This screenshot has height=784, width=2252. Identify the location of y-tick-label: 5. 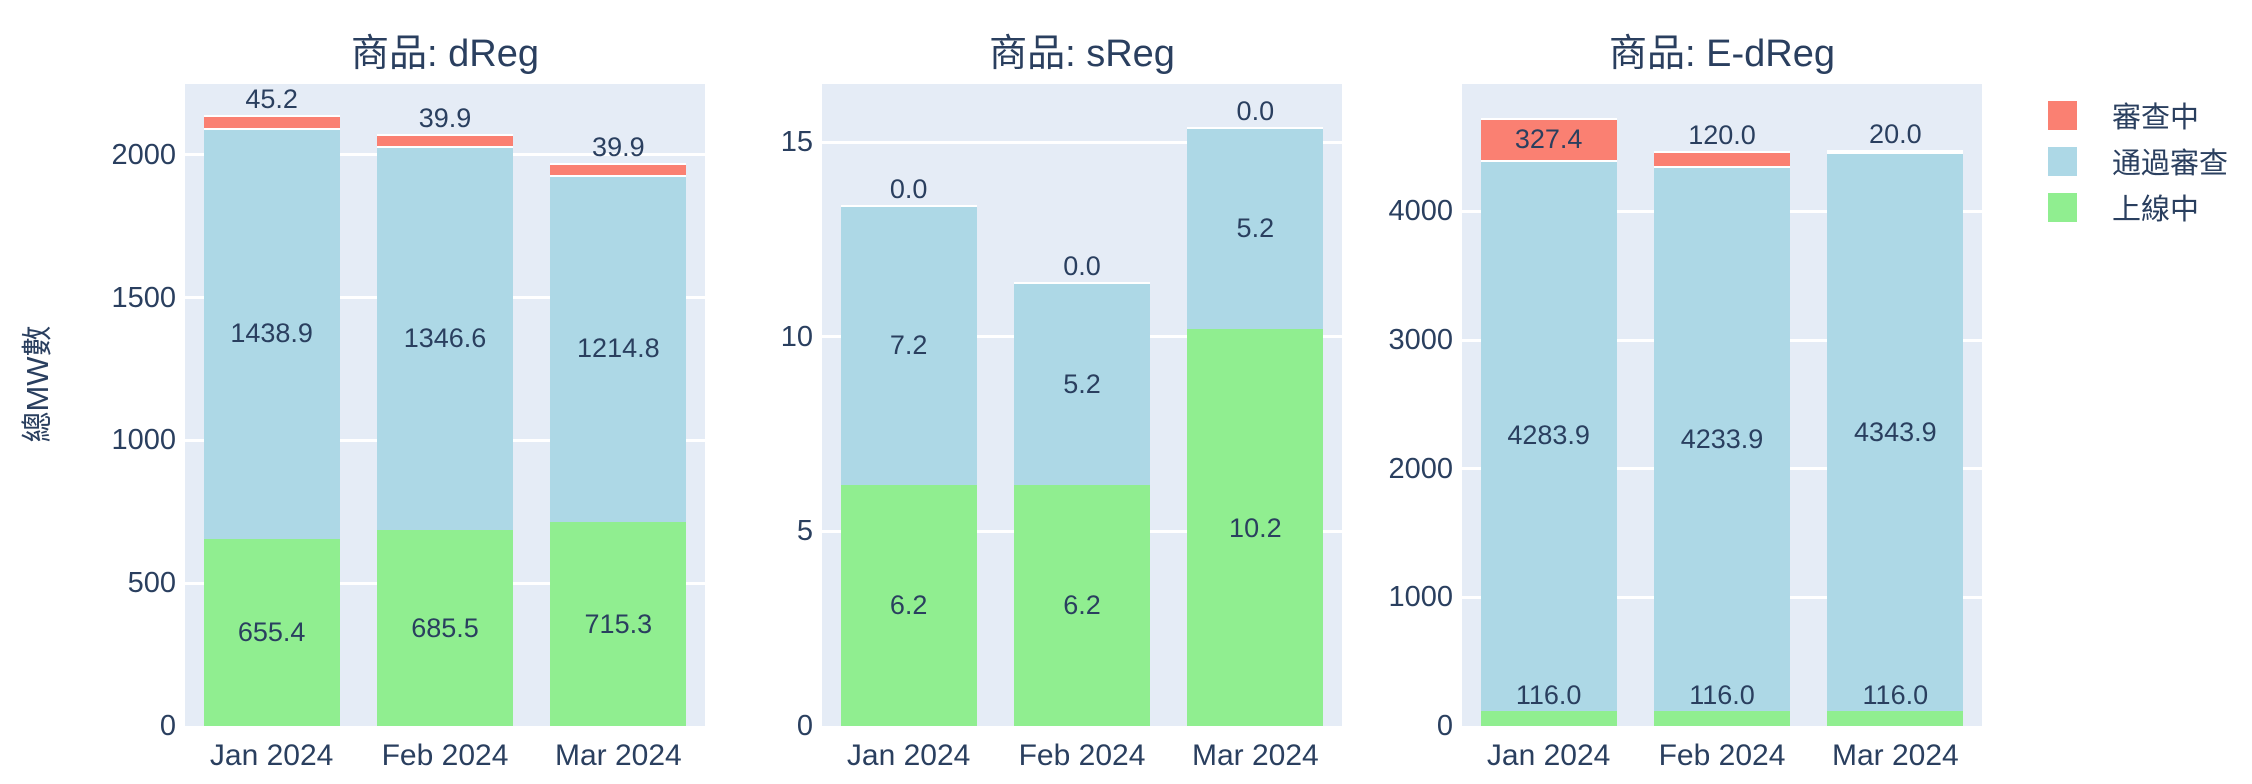
(804, 531).